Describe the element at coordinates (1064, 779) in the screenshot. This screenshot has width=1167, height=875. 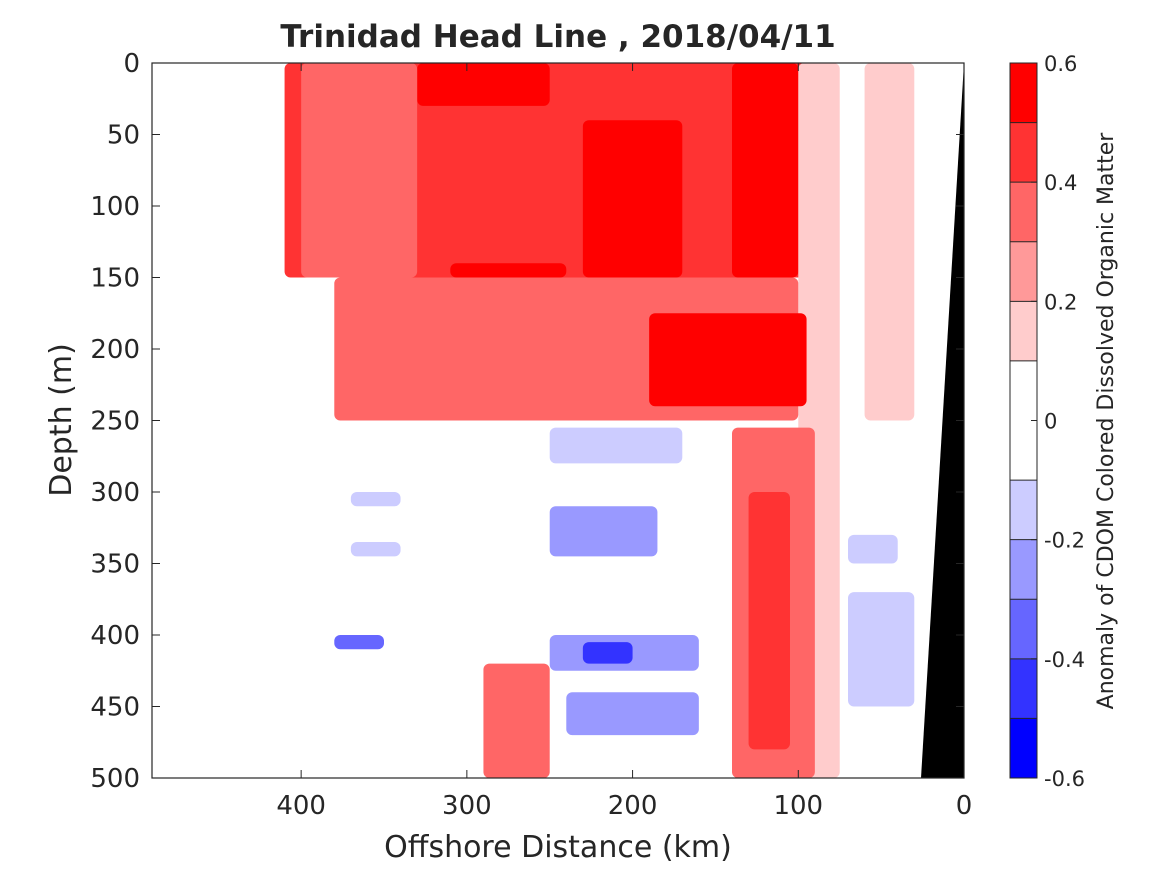
I see `colorbar-tick-label: -0.6` at that location.